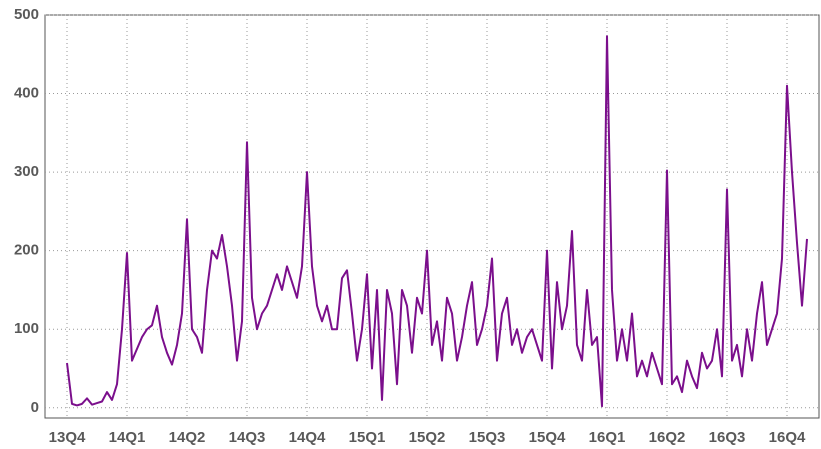 Image resolution: width=821 pixels, height=449 pixels. I want to click on y-tick-label: 400, so click(26, 93).